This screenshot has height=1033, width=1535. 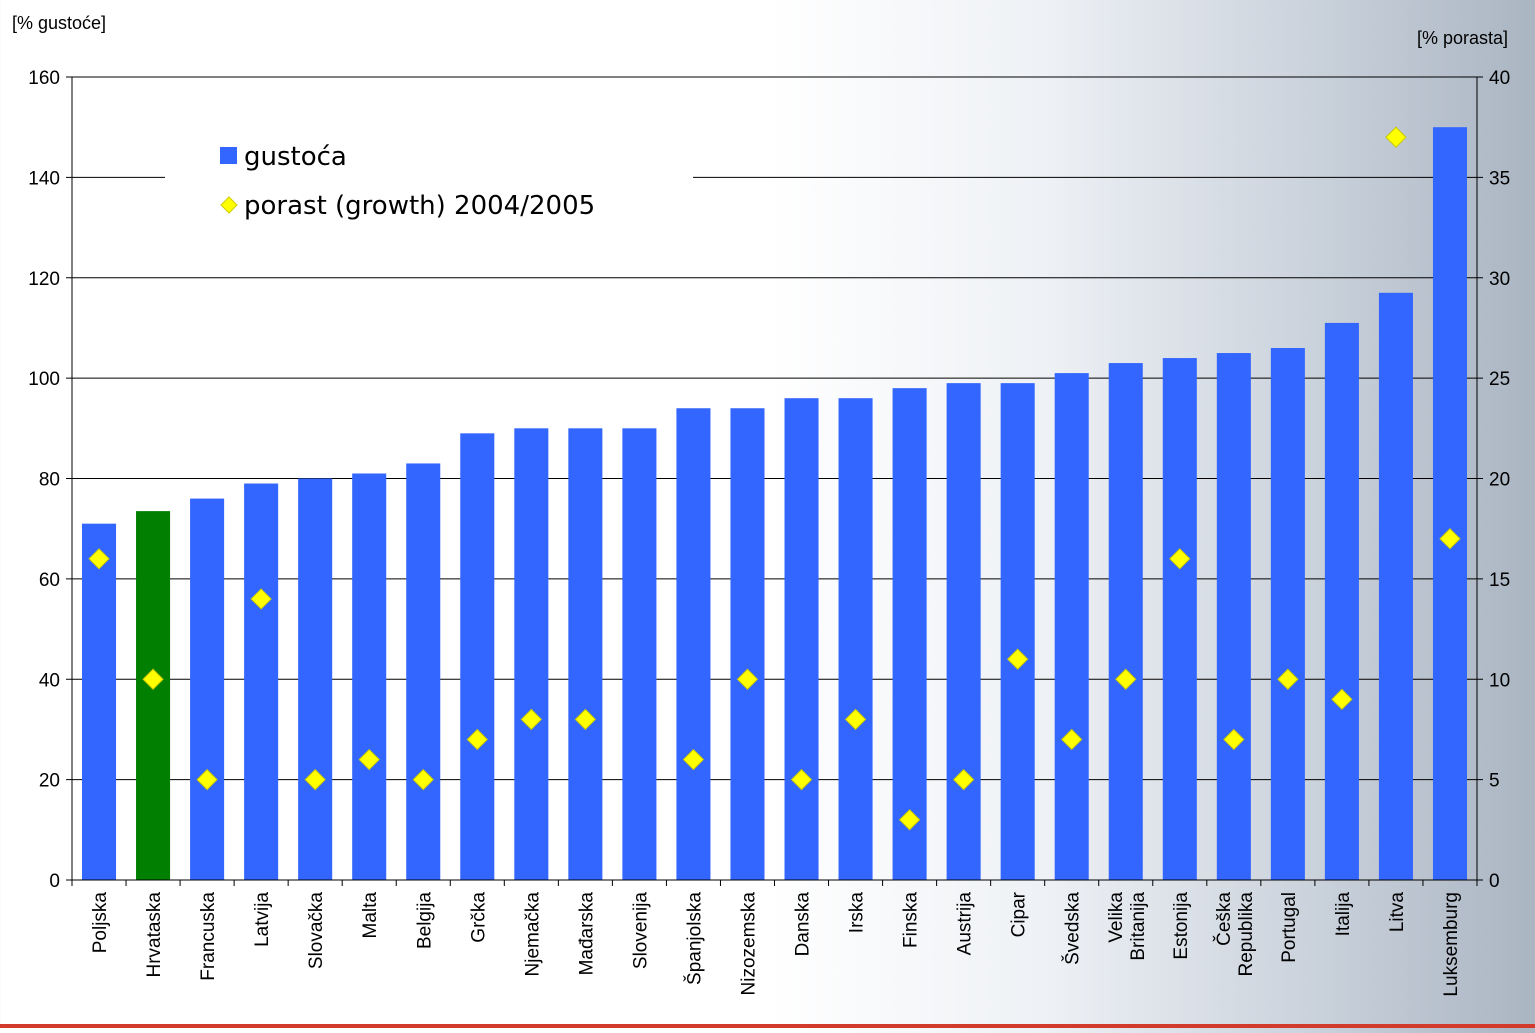 What do you see at coordinates (1494, 881) in the screenshot?
I see `y-right-tick-label: 0` at bounding box center [1494, 881].